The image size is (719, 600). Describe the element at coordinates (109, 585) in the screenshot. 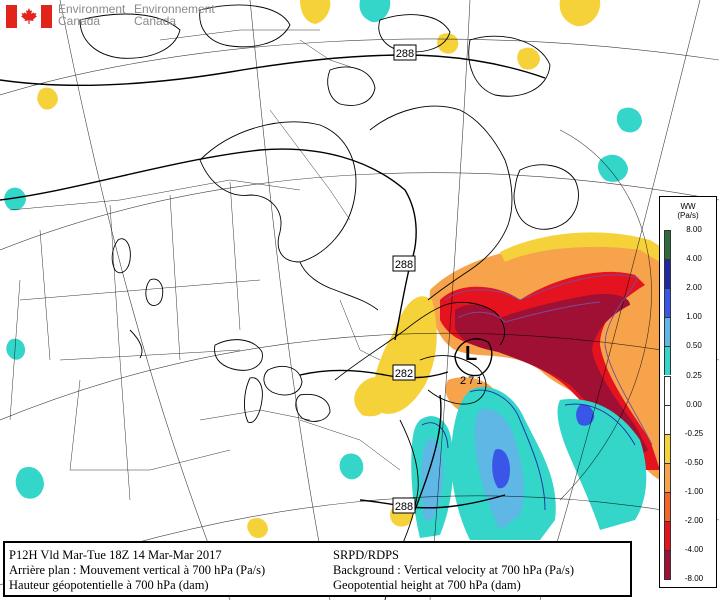

I see `caption-height-fr: Hauteur géopotentielle à 700 hPa (dam)` at that location.